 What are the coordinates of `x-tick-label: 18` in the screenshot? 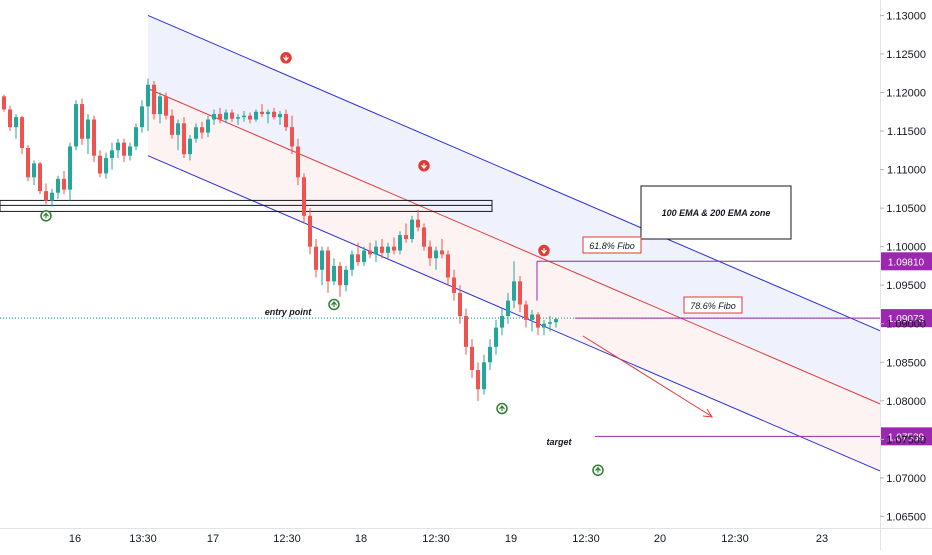 It's located at (361, 539).